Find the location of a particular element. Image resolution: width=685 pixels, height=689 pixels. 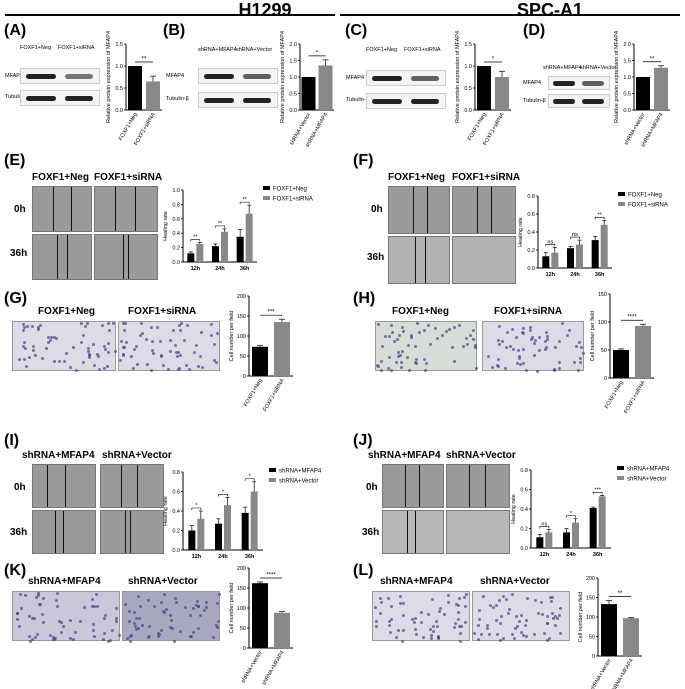

chart-g-ytick-label: 0 is located at coordinates (244, 377).